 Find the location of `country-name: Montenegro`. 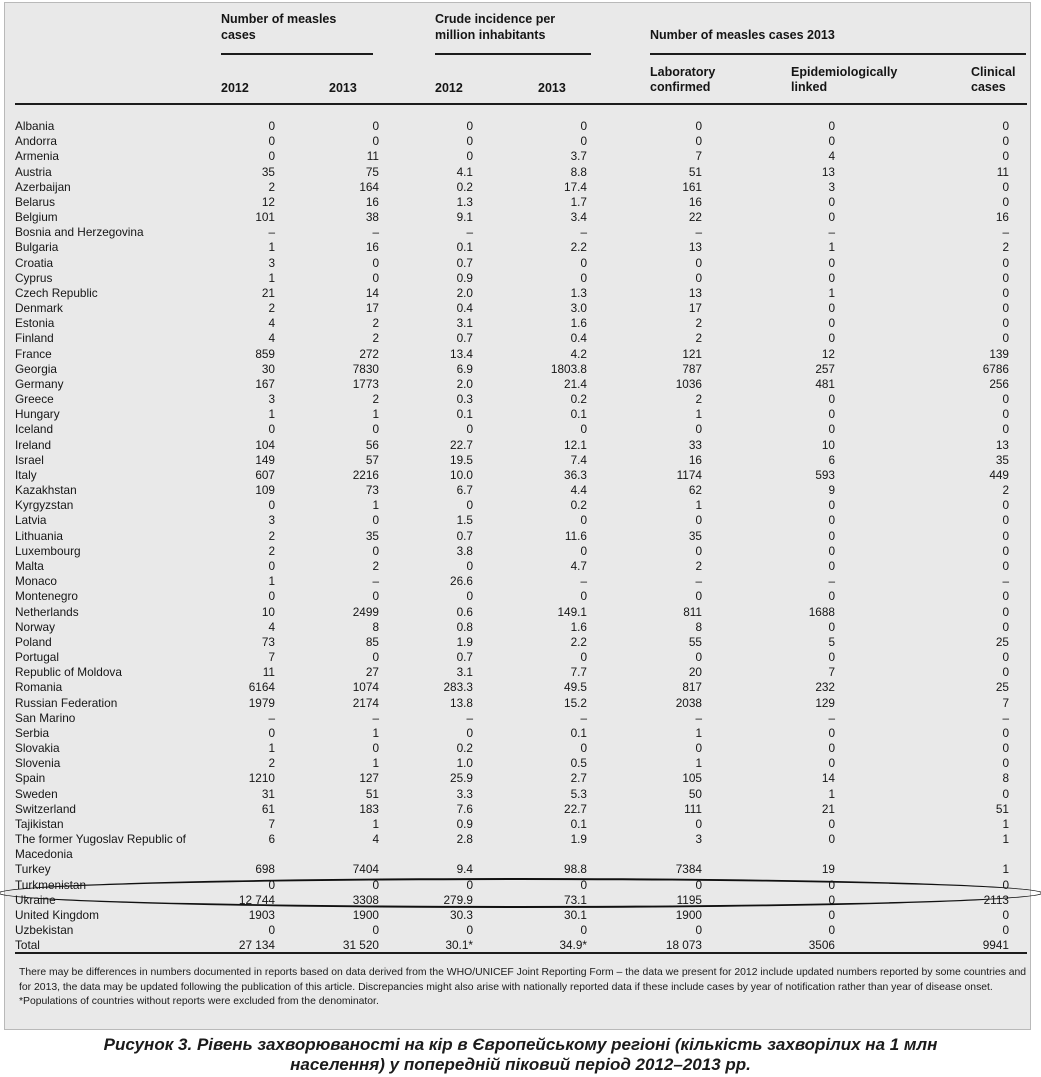

country-name: Montenegro is located at coordinates (46, 596).